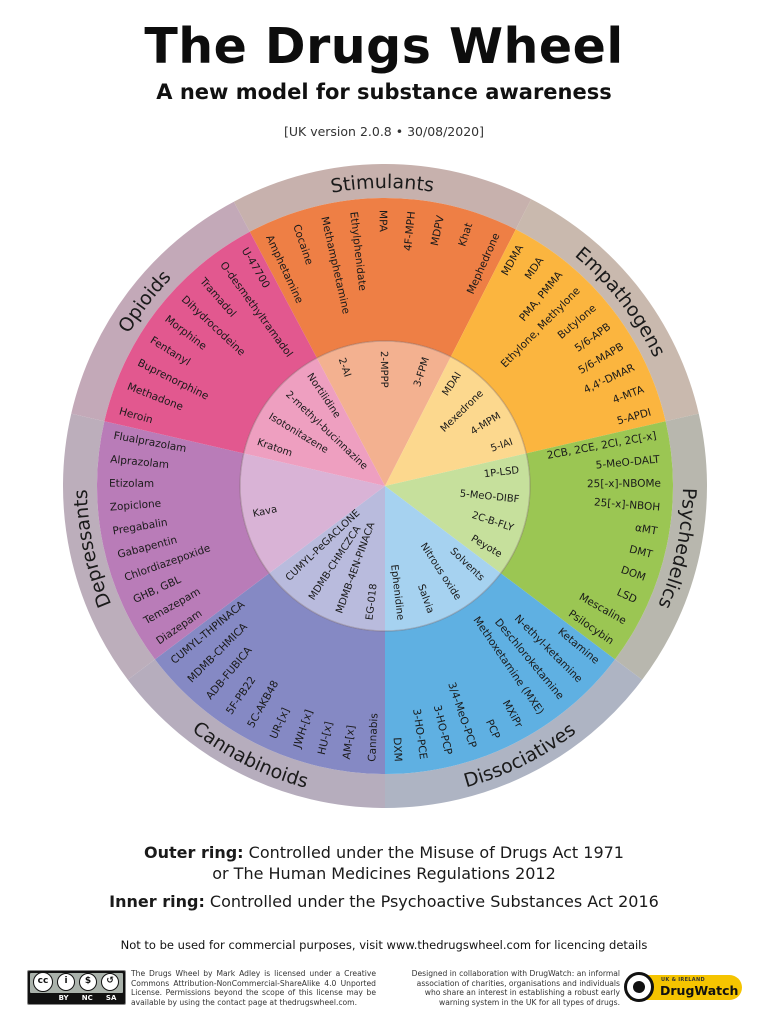 The height and width of the screenshot is (1024, 768). I want to click on drugwatch-region: UK & IRELAND, so click(683, 980).